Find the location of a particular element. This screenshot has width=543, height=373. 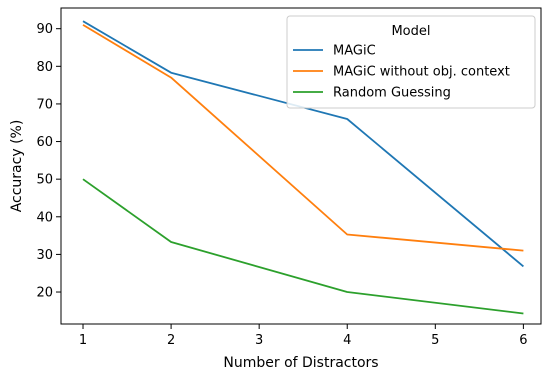

x-axis-label: Number of Distractors is located at coordinates (300, 363).